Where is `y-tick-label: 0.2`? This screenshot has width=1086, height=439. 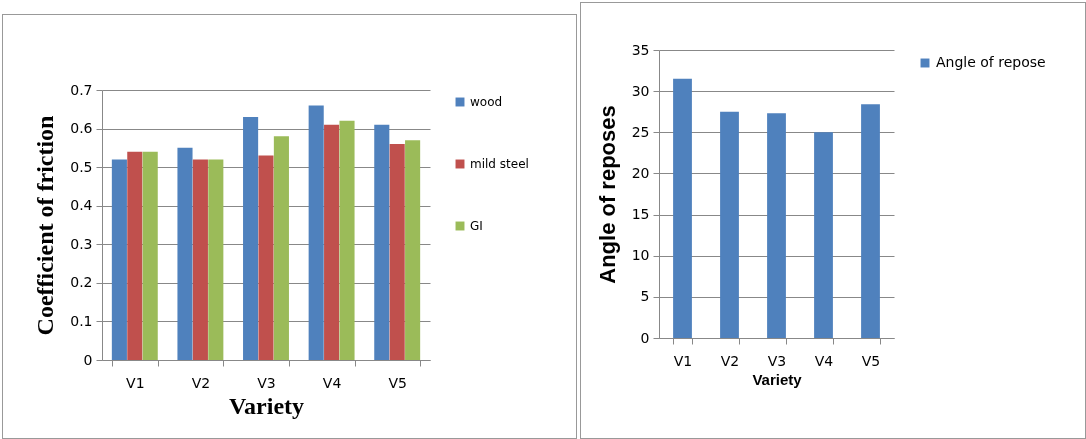 y-tick-label: 0.2 is located at coordinates (81, 282).